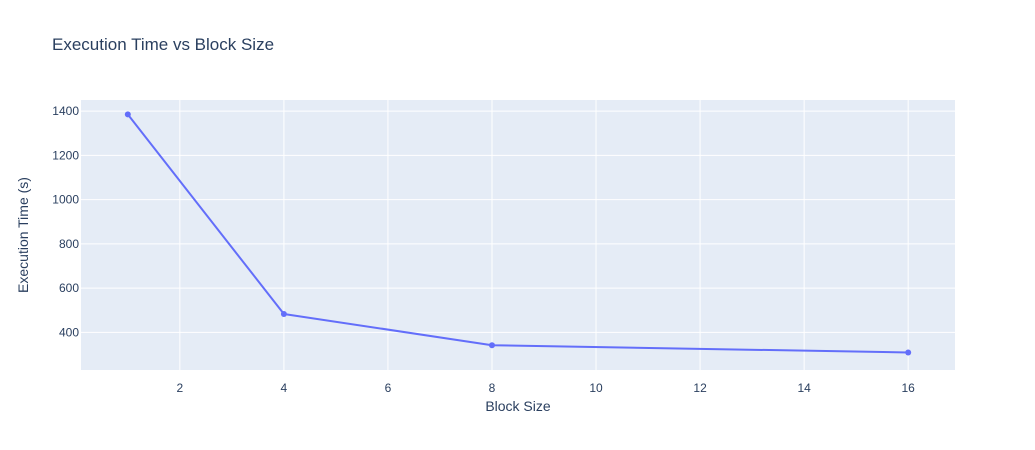  What do you see at coordinates (546, 388) in the screenshot?
I see `x-axis-ticks: 2 4 6 8 10 12 14 16` at bounding box center [546, 388].